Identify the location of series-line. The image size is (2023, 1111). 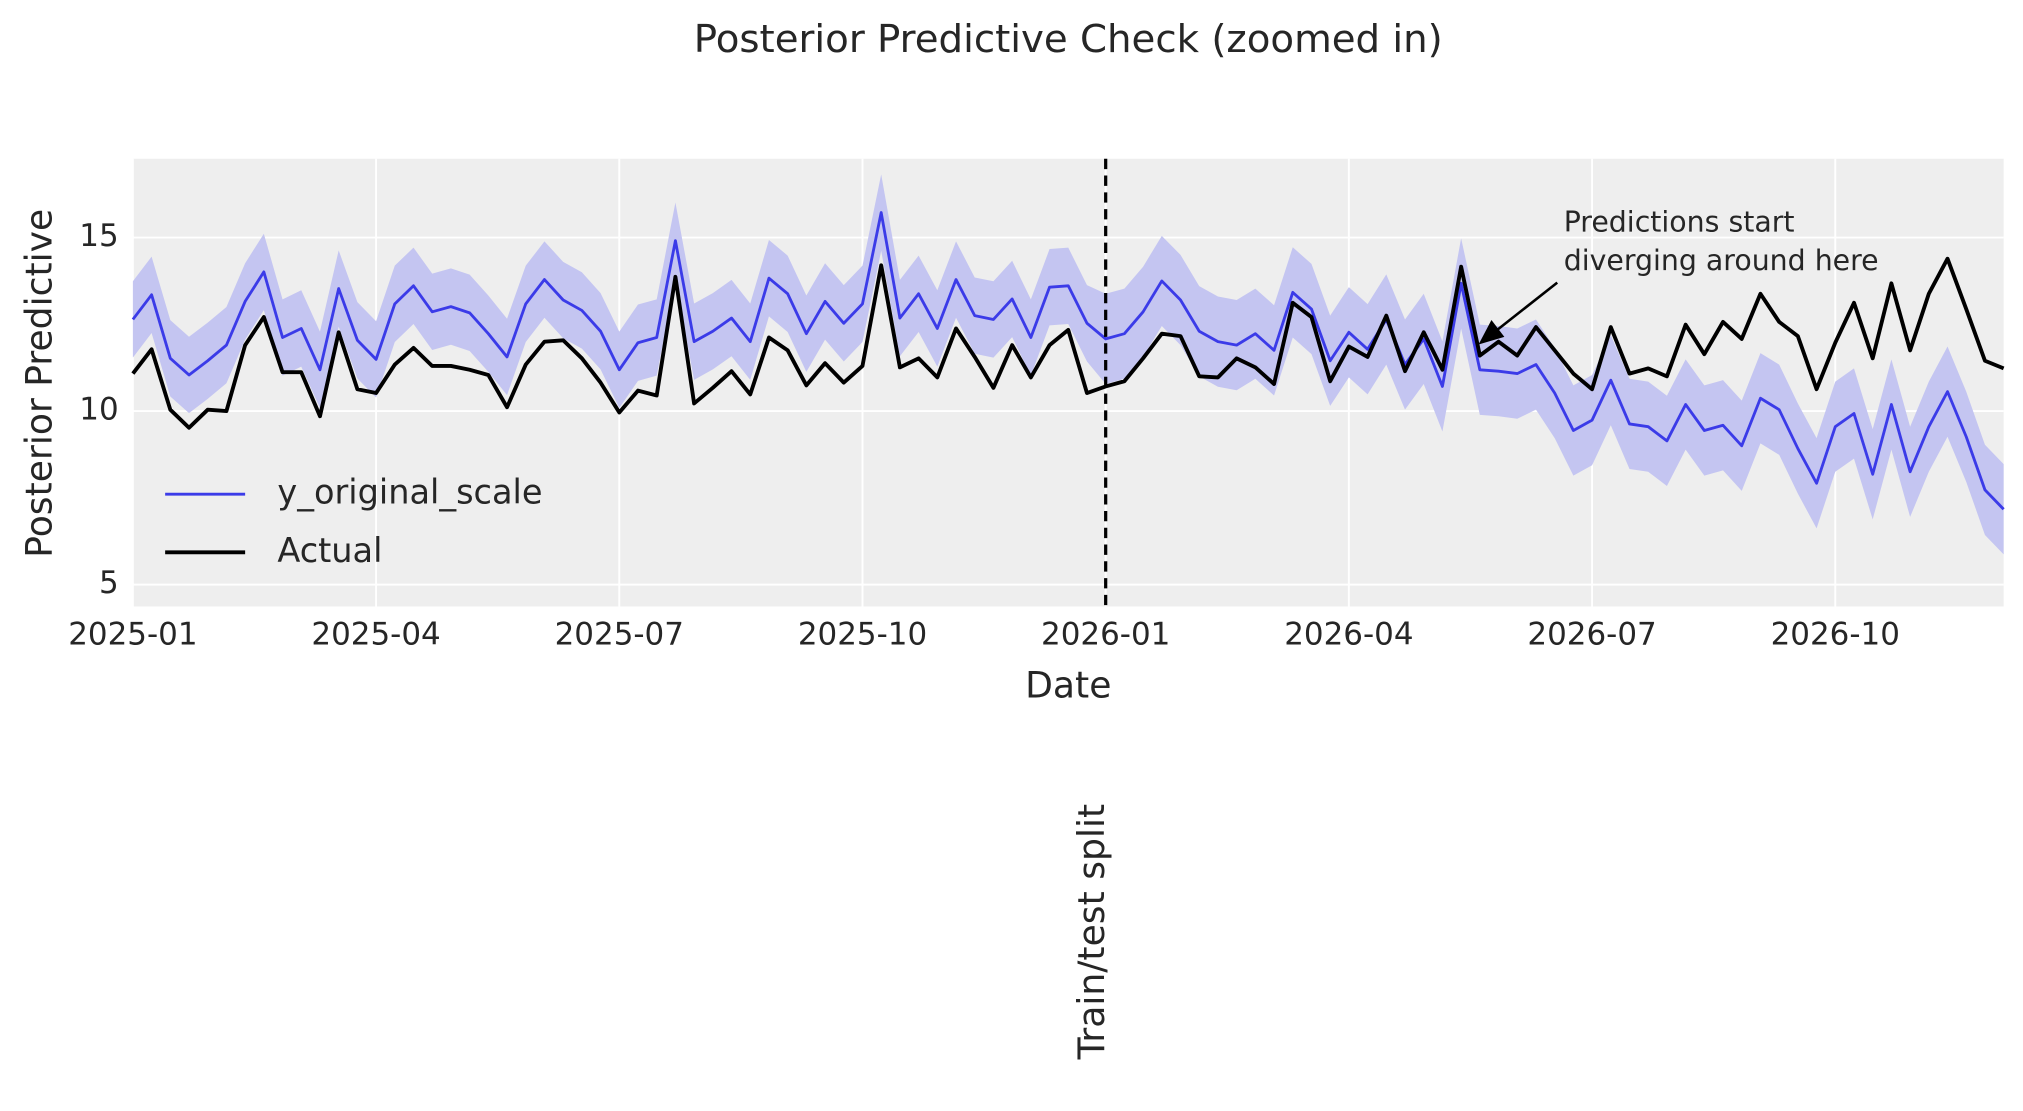
(1068, 343).